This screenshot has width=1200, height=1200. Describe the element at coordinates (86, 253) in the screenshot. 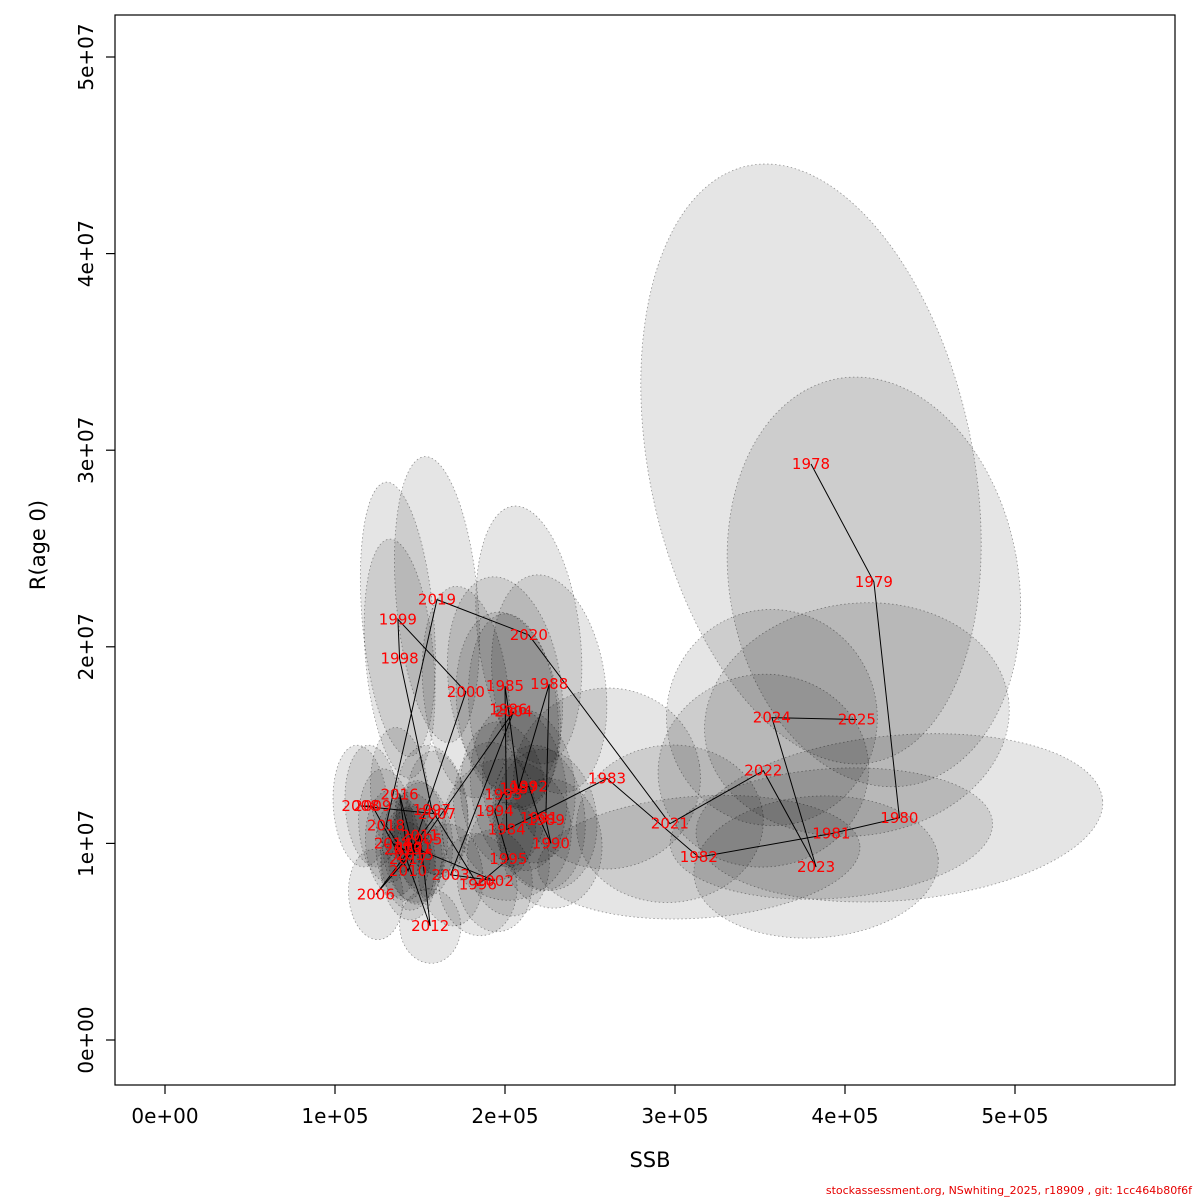

I see `y-tick-label: 4e+07` at that location.